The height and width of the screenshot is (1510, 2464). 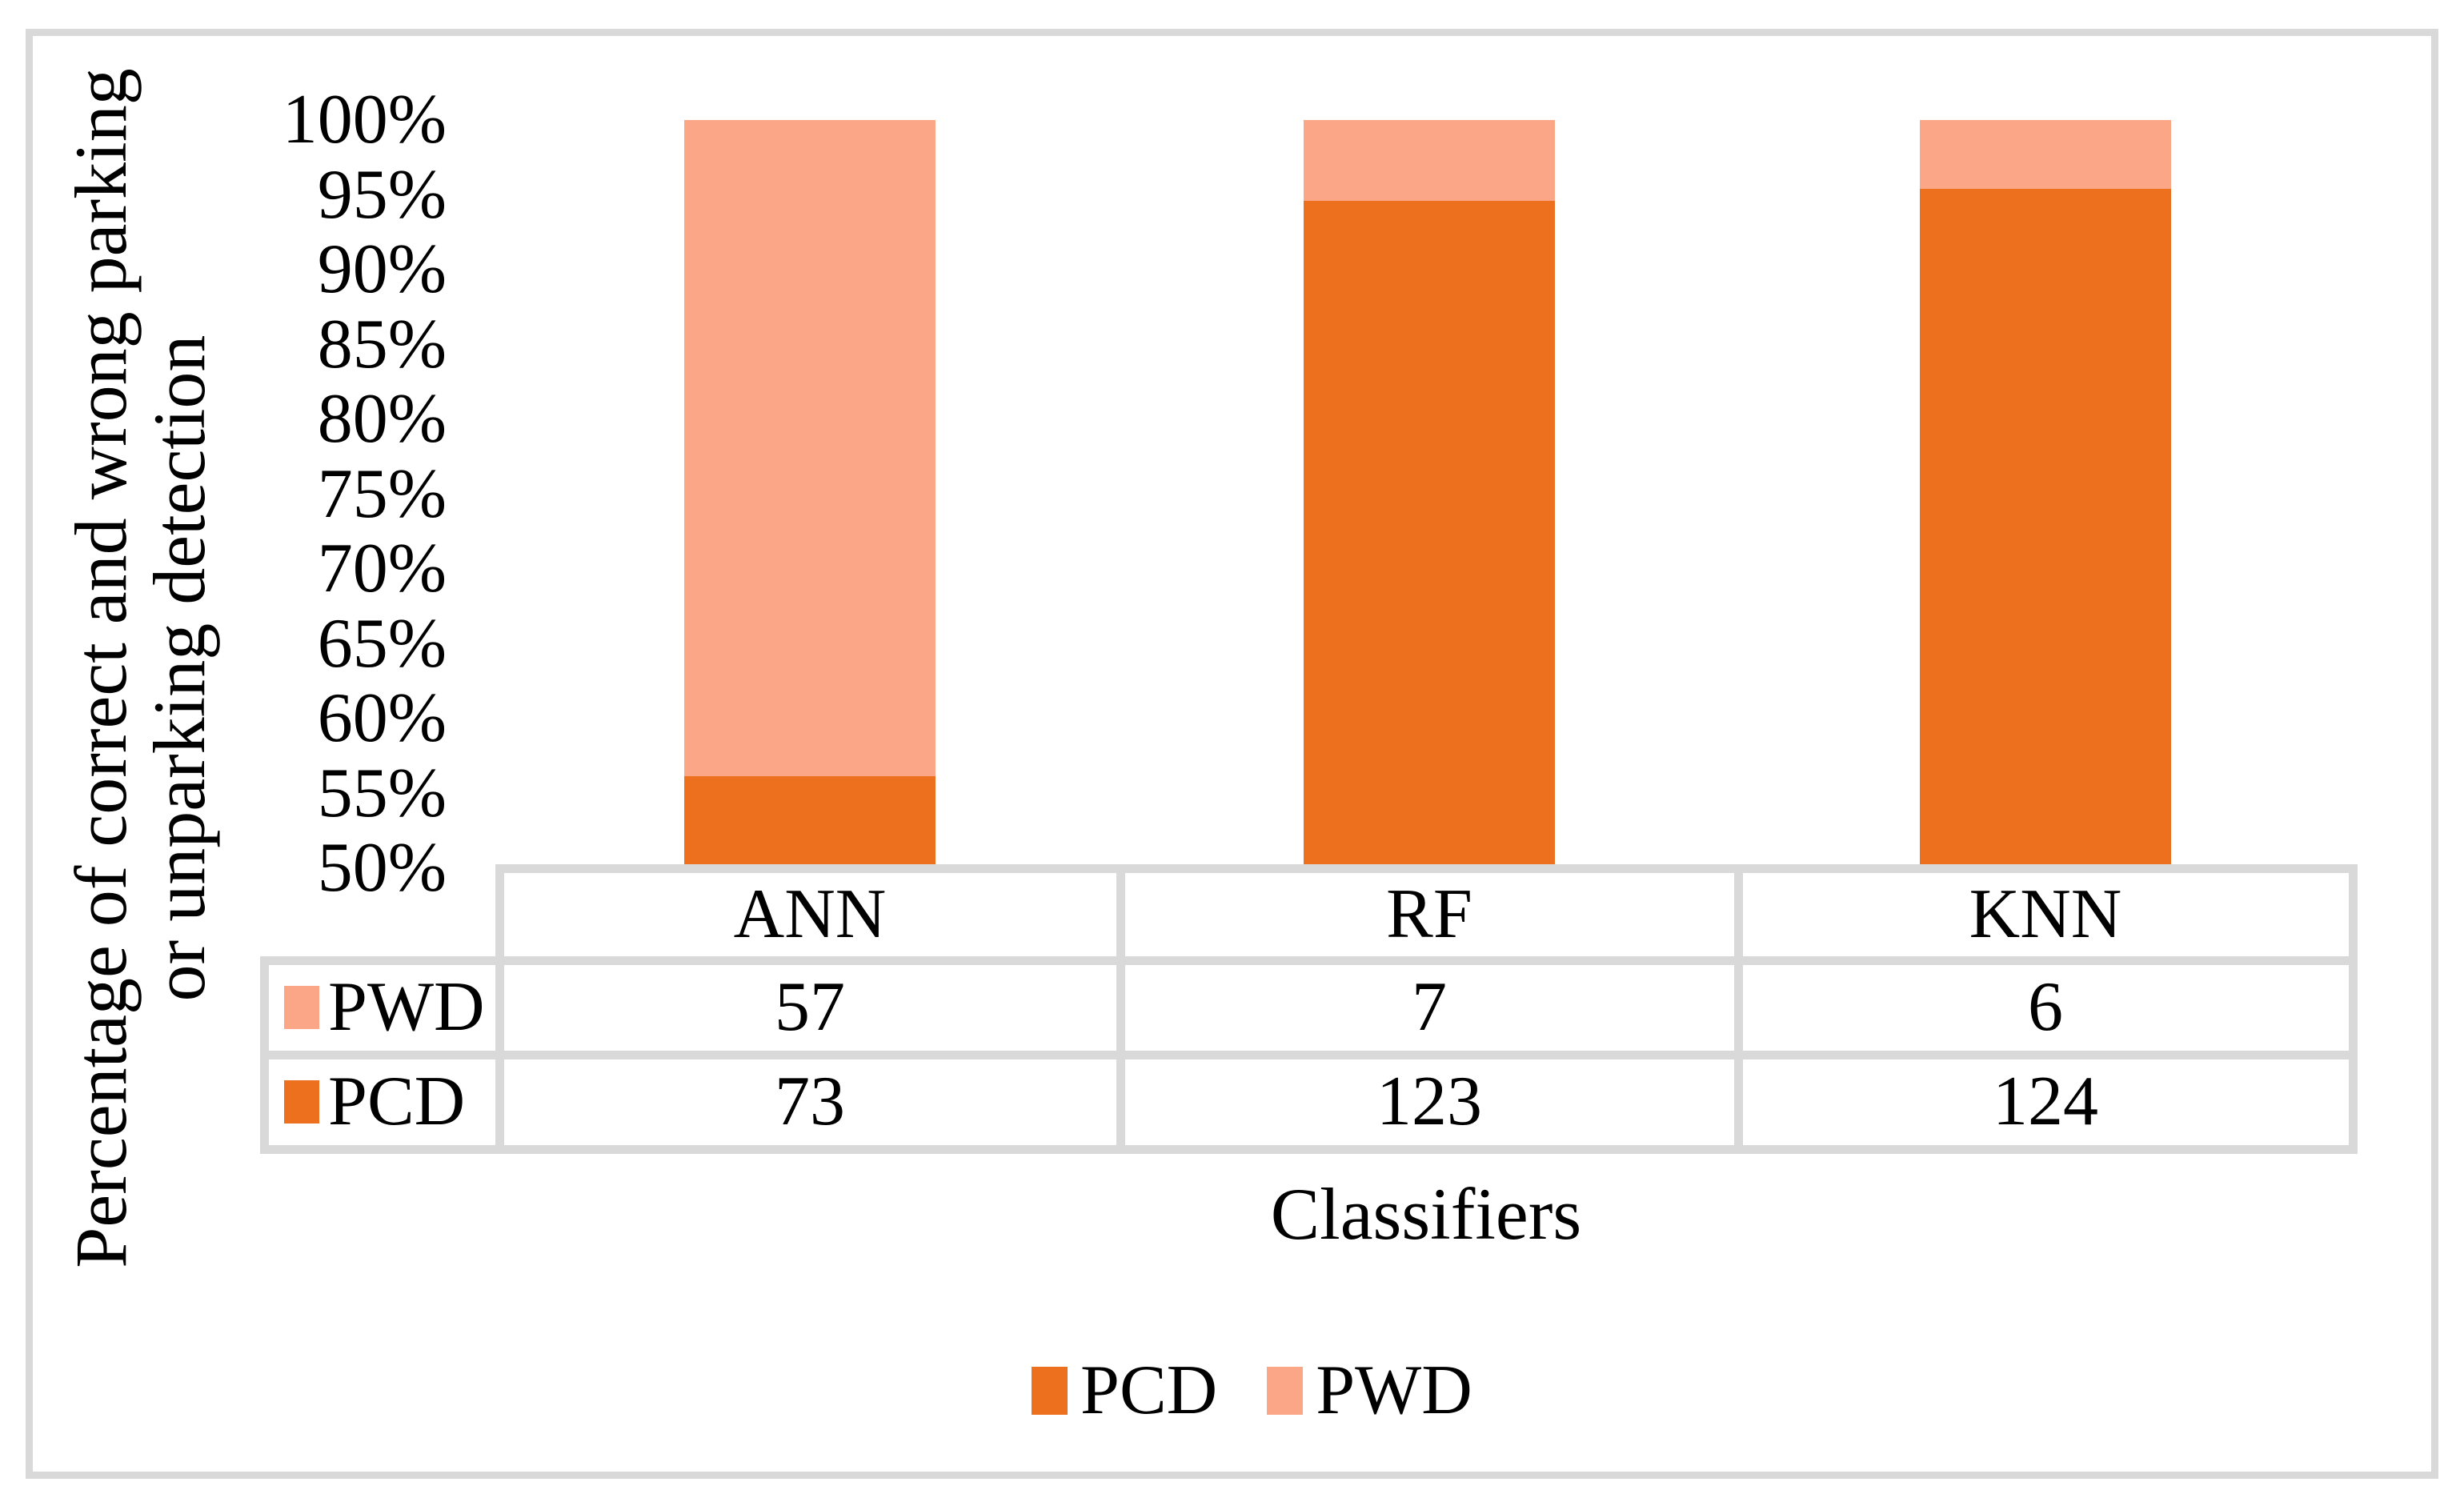 What do you see at coordinates (810, 1007) in the screenshot?
I see `table-cell-pwd-ann: 57` at bounding box center [810, 1007].